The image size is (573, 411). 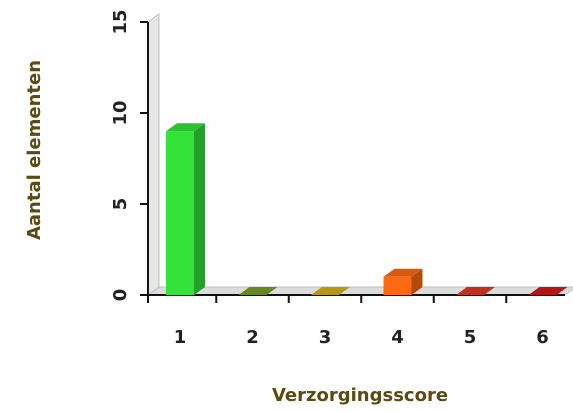 What do you see at coordinates (360, 395) in the screenshot?
I see `x-axis-title: Verzorgingsscore` at bounding box center [360, 395].